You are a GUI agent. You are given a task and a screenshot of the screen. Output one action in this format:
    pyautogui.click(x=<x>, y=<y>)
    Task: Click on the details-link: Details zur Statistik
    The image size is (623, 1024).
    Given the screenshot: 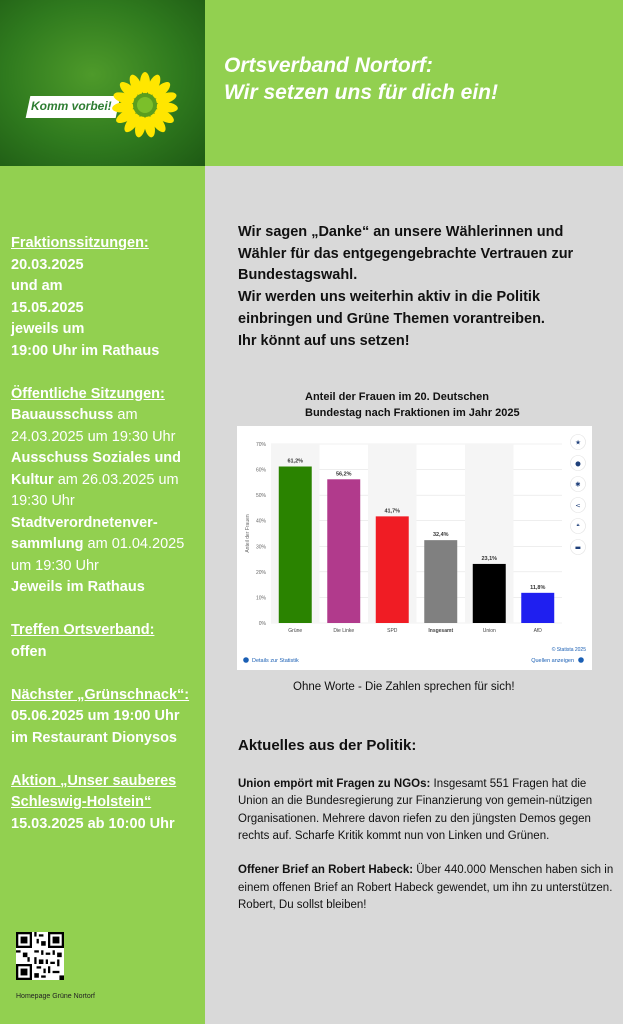 What is the action you would take?
    pyautogui.click(x=275, y=661)
    